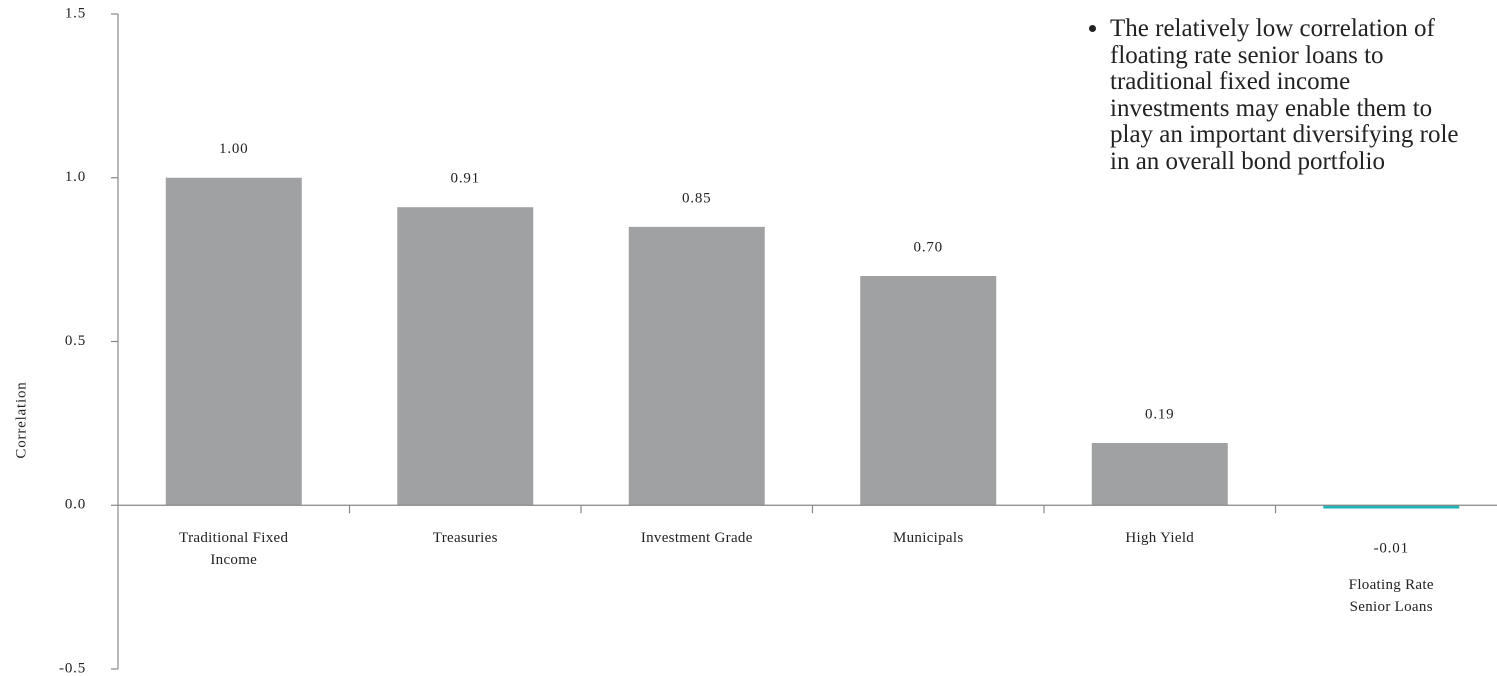 Image resolution: width=1497 pixels, height=676 pixels. What do you see at coordinates (1391, 549) in the screenshot?
I see `value-label: -0.01` at bounding box center [1391, 549].